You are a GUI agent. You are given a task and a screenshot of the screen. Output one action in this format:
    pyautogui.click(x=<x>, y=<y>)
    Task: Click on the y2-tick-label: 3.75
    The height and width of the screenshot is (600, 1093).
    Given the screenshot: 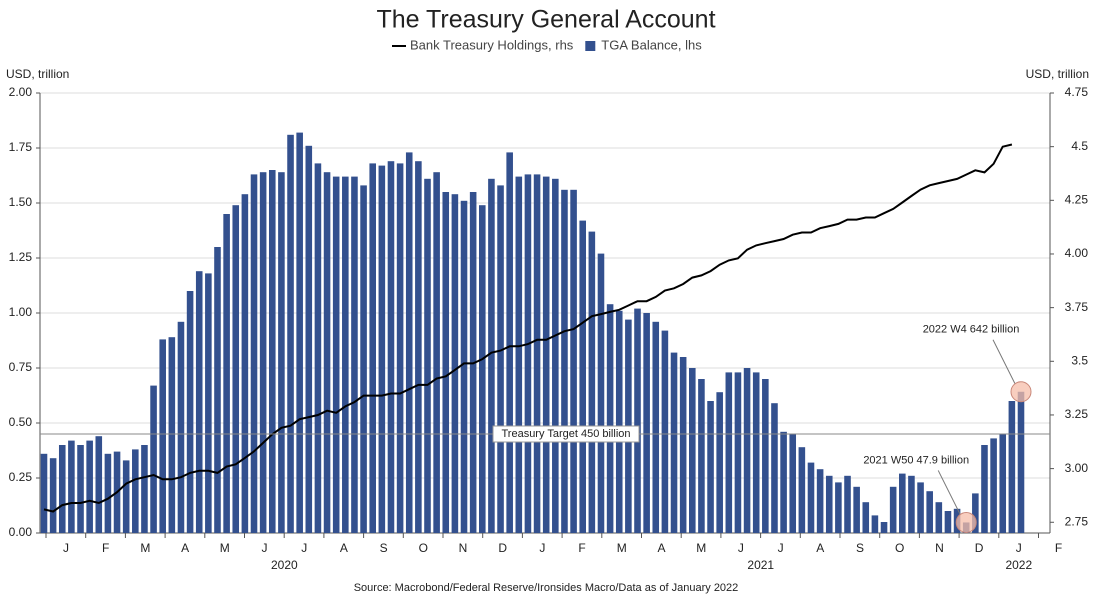 What is the action you would take?
    pyautogui.click(x=1077, y=307)
    